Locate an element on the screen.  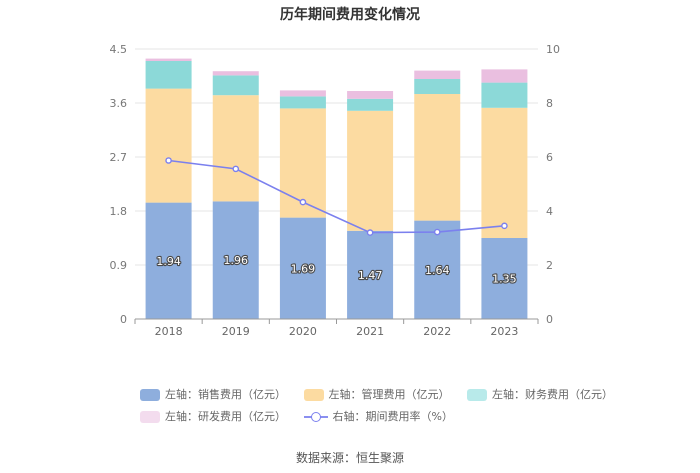
y-left-tick-label: 0.9 is located at coordinates (119, 265).